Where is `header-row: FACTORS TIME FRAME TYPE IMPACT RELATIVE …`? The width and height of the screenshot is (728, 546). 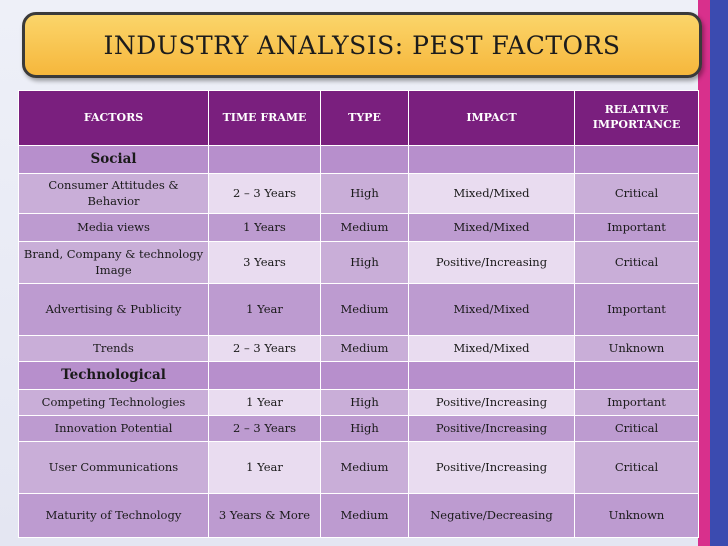 header-row: FACTORS TIME FRAME TYPE IMPACT RELATIVE … is located at coordinates (358, 118).